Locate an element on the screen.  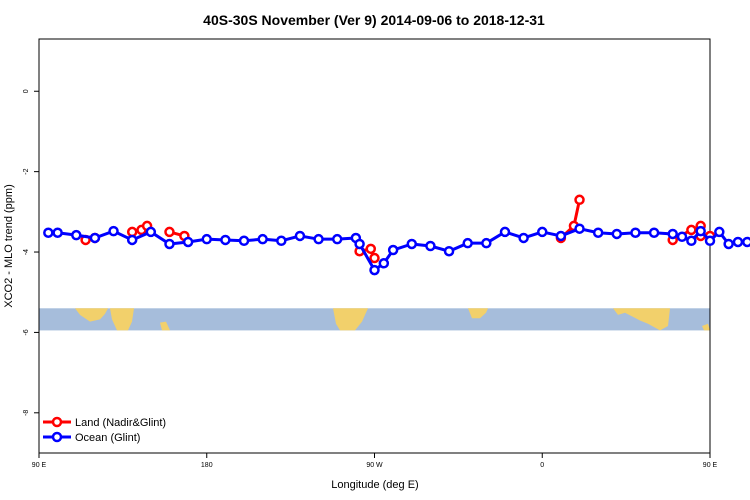
x-tick-label: 180 is located at coordinates (207, 465).